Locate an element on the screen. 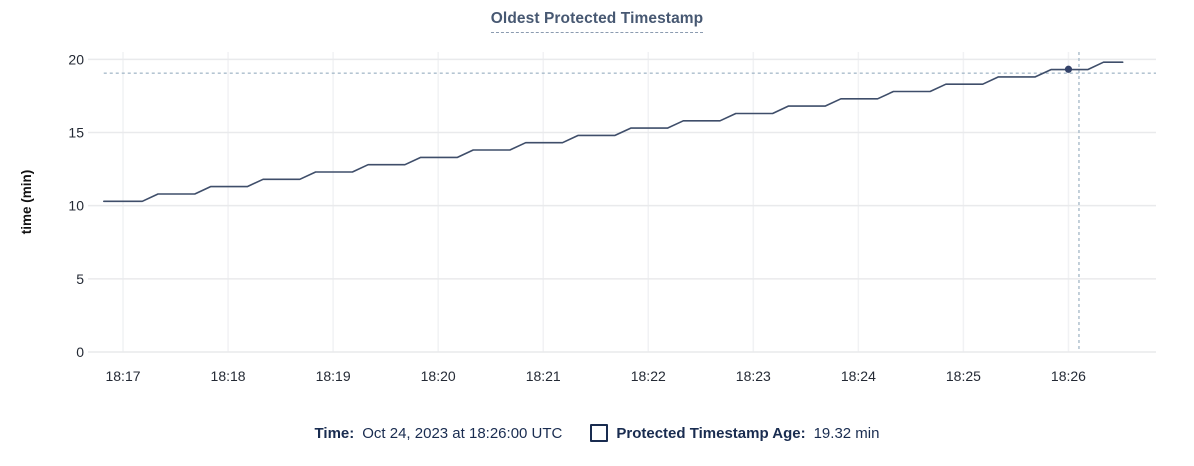 This screenshot has height=466, width=1194. x-tick-label: 18:24 is located at coordinates (858, 376).